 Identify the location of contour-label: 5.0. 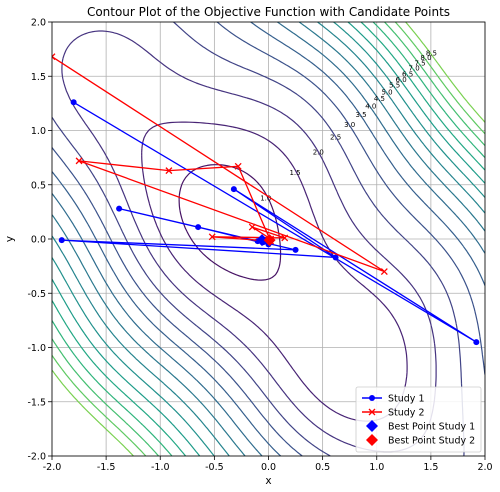
(386, 92).